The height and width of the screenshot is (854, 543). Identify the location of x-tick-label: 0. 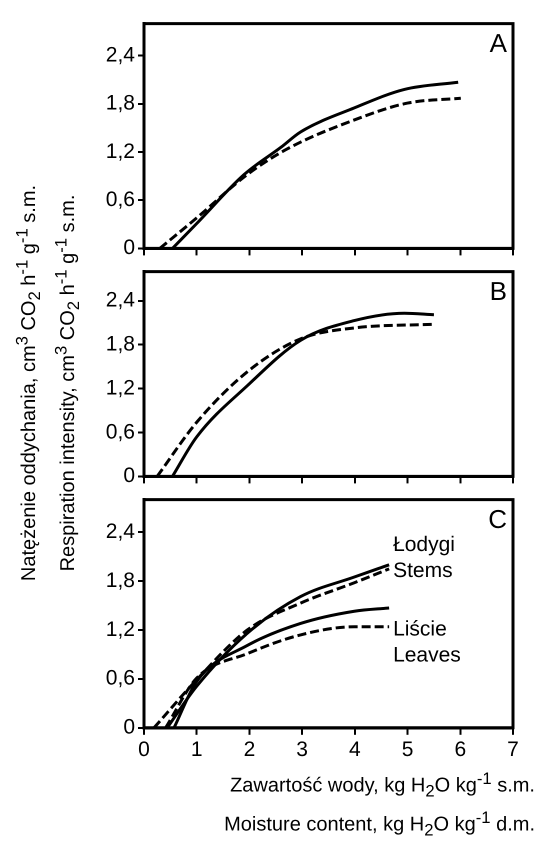
(144, 750).